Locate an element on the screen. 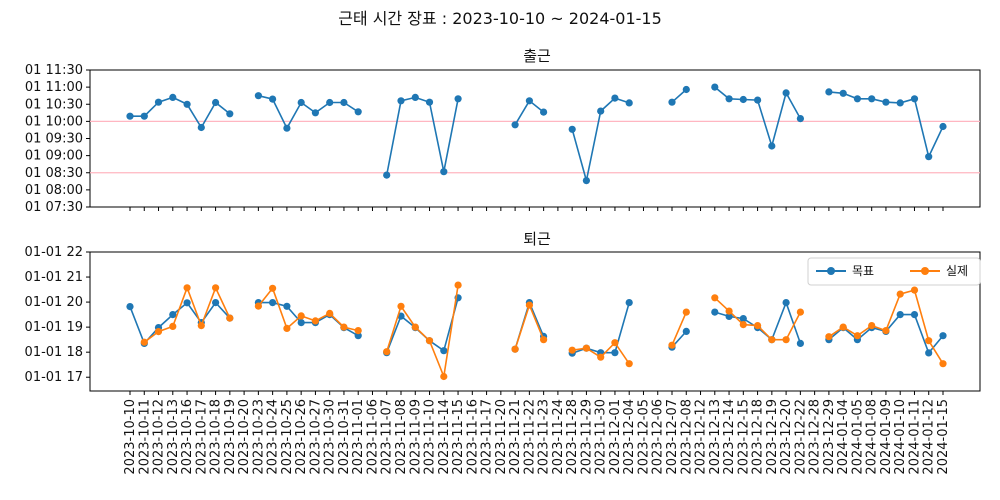 This screenshot has height=500, width=1000. y-tick-label: 01 09:00 is located at coordinates (54, 156).